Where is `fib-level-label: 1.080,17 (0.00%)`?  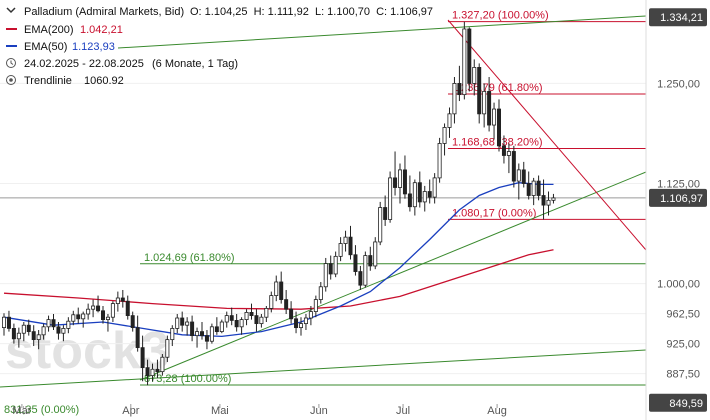 fib-level-label: 1.080,17 (0.00%) is located at coordinates (494, 213).